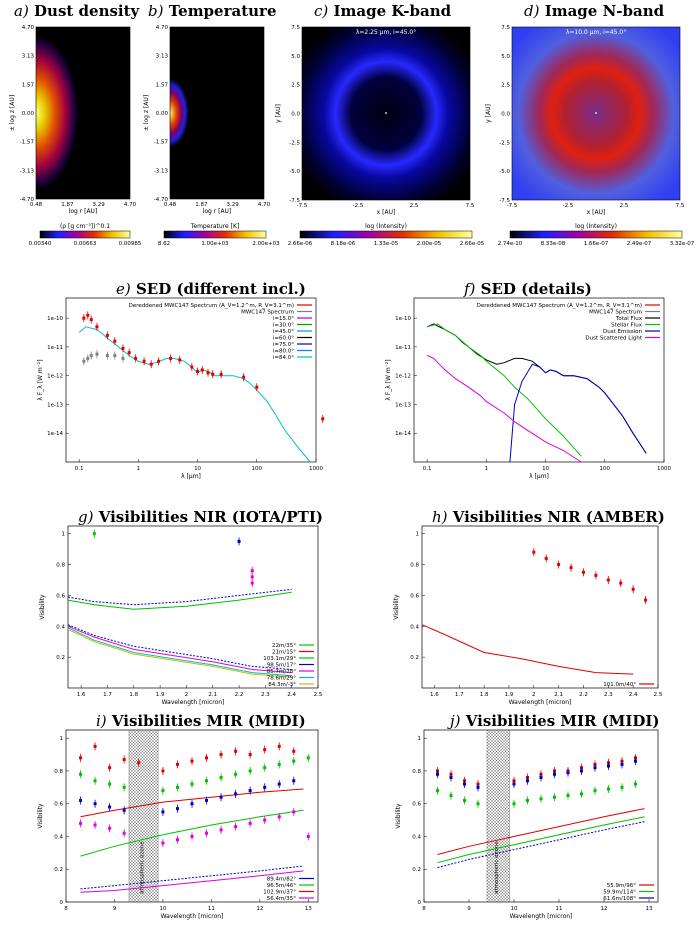 The width and height of the screenshot is (698, 926). What do you see at coordinates (541, 916) in the screenshot?
I see `chart-j-xlabel: Wavelength [micron]` at bounding box center [541, 916].